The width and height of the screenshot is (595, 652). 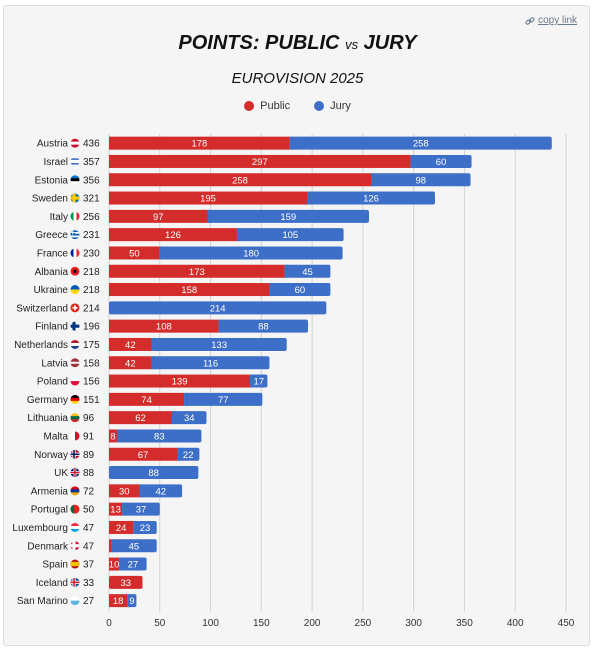 I want to click on data-label-jury: 88, so click(x=263, y=327).